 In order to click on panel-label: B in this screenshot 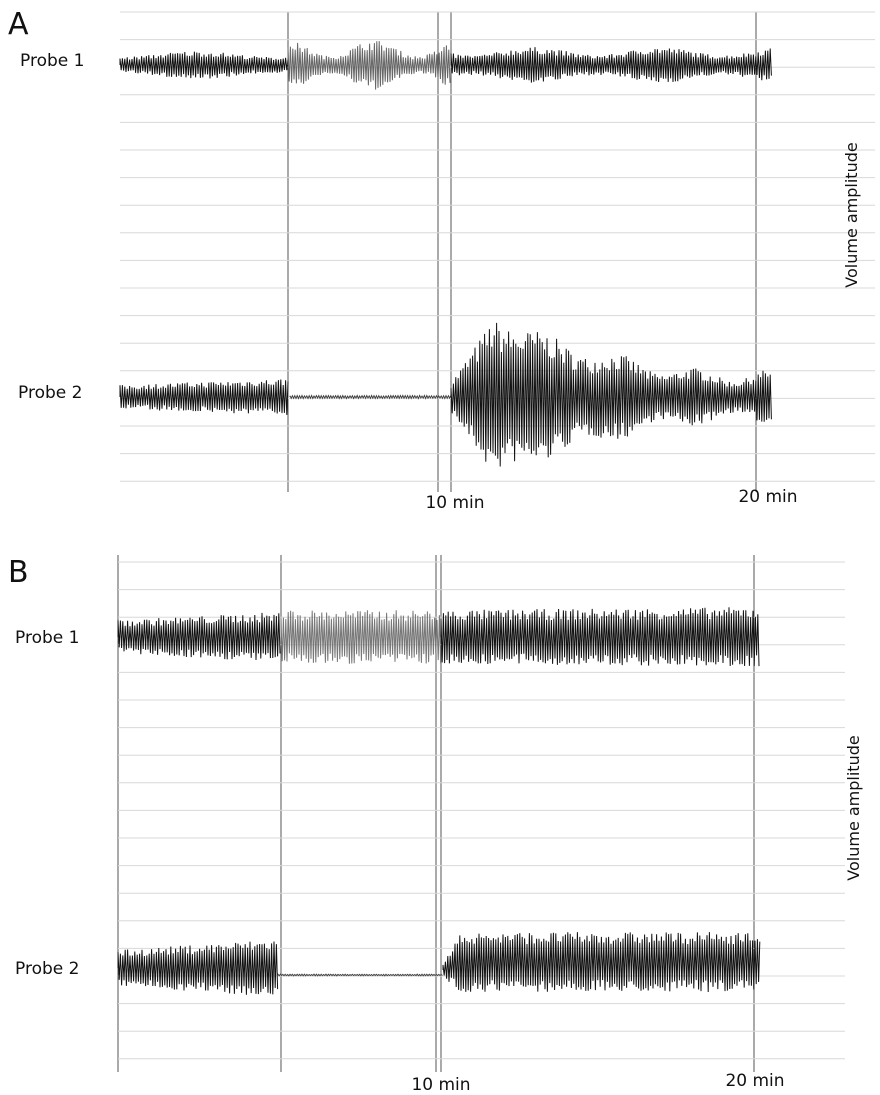, I will do `click(18, 572)`.